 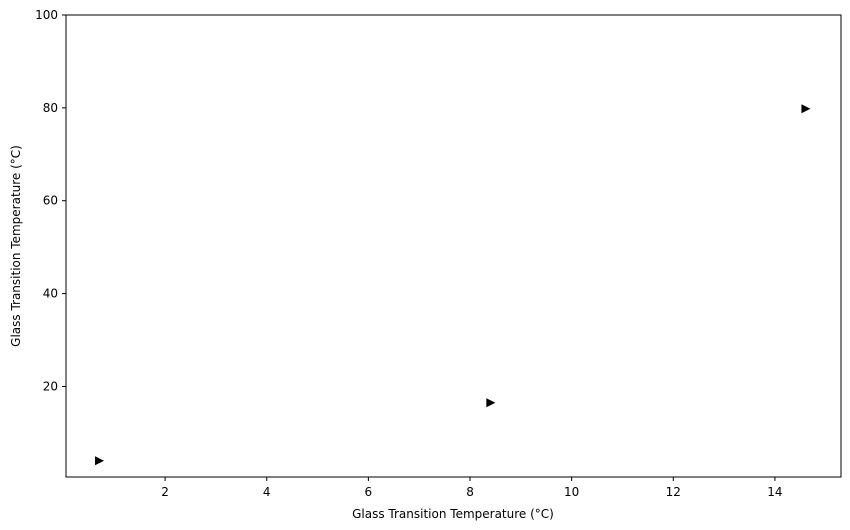 I want to click on y-axis-label: Glass Transition Temperature (°C), so click(x=16, y=246).